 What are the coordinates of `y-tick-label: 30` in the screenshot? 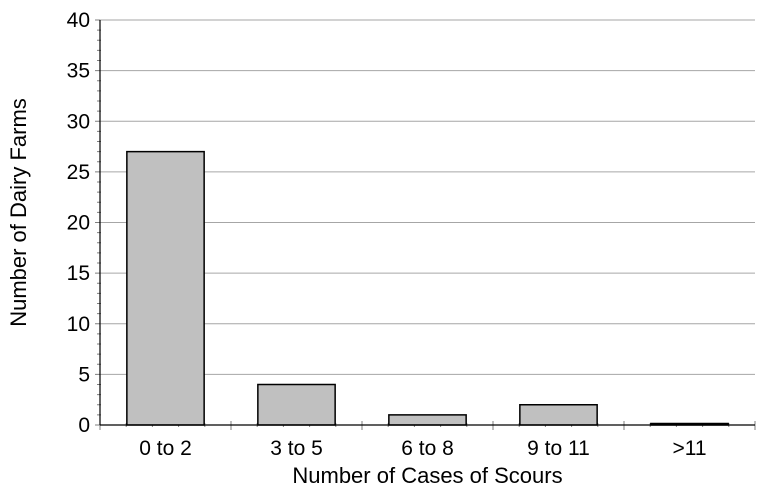 It's located at (78, 121).